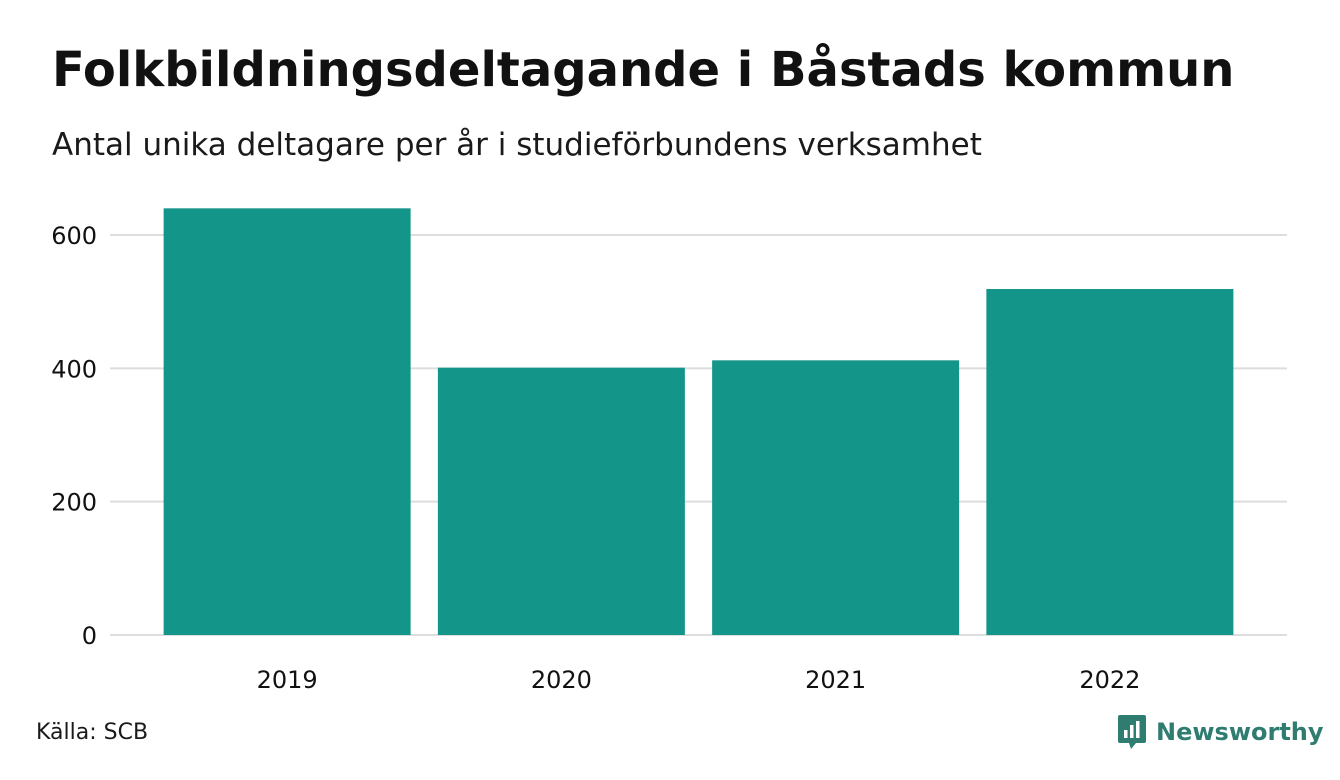 This screenshot has width=1340, height=780. Describe the element at coordinates (1109, 680) in the screenshot. I see `x-tick-label: 2022` at that location.